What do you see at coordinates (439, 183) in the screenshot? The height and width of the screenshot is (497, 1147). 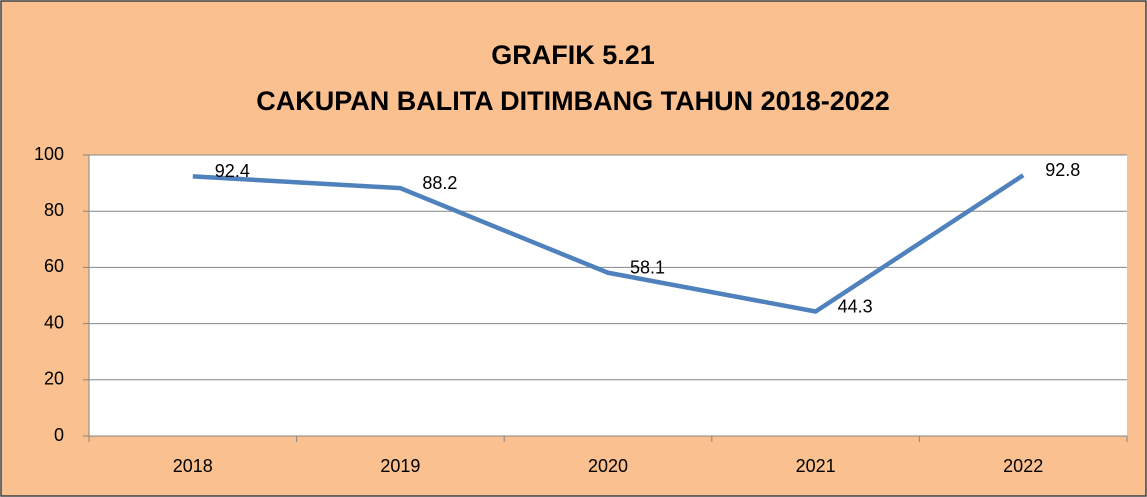 I see `data-label: 88.2` at bounding box center [439, 183].